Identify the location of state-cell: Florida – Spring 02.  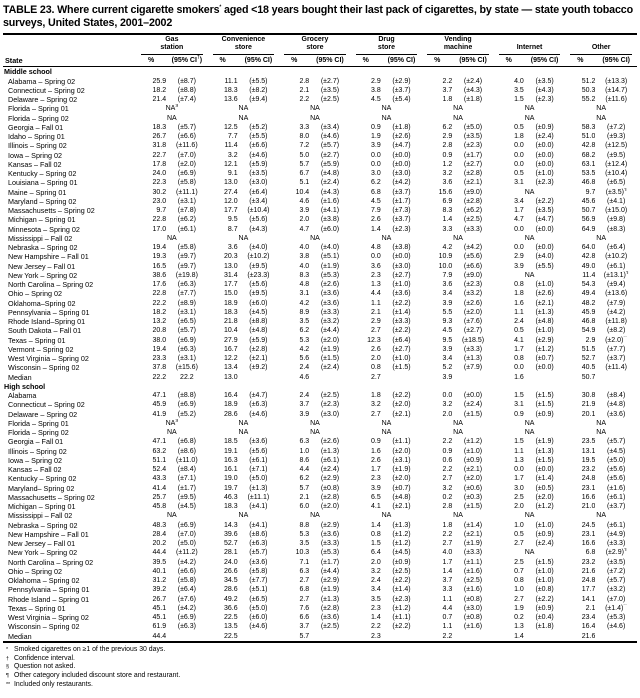
(38, 433).